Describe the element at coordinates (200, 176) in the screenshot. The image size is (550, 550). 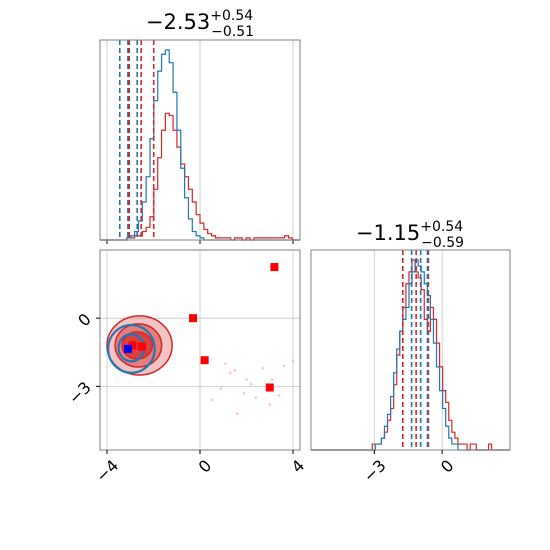
I see `histogram-red-param0` at that location.